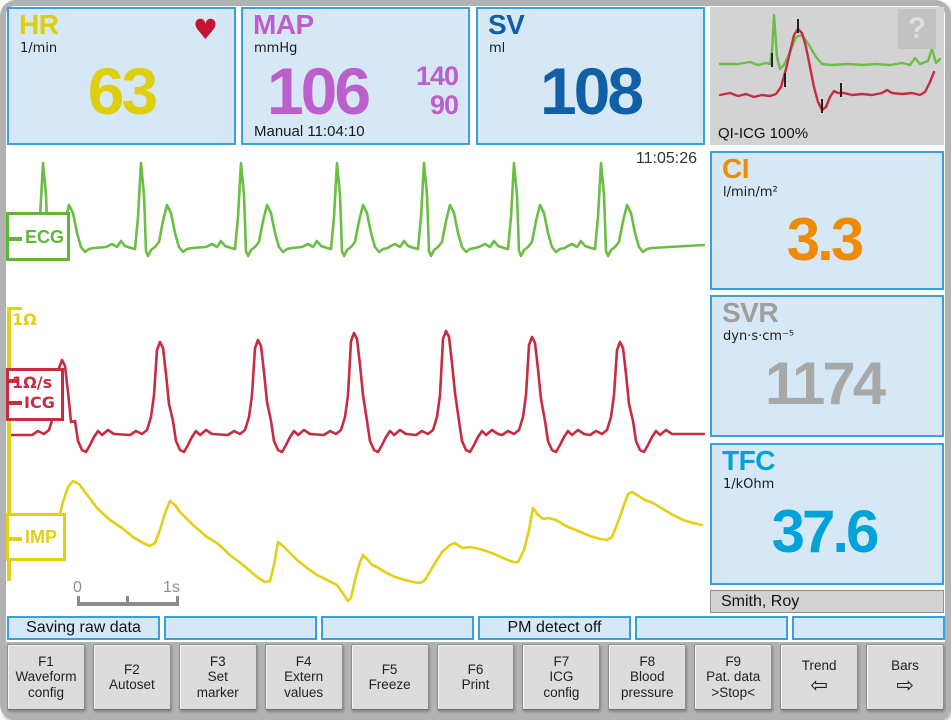 The width and height of the screenshot is (951, 720). What do you see at coordinates (763, 133) in the screenshot?
I see `signal-quality-label: QI-ICG 100%` at bounding box center [763, 133].